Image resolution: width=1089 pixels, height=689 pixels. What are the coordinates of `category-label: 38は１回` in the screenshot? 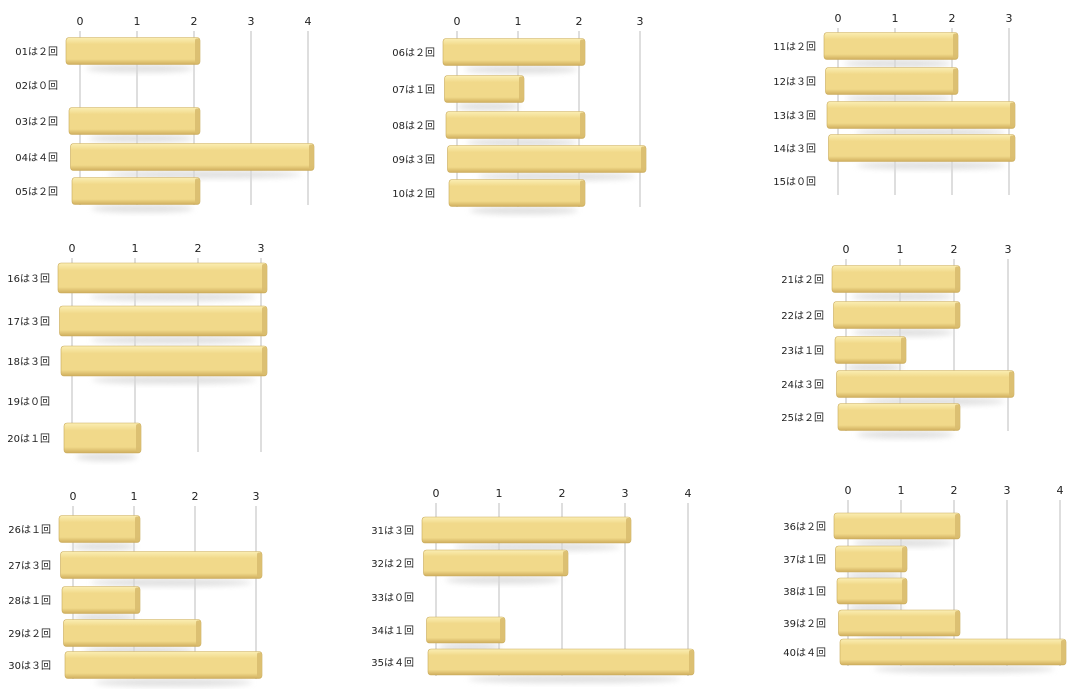 It's located at (804, 592).